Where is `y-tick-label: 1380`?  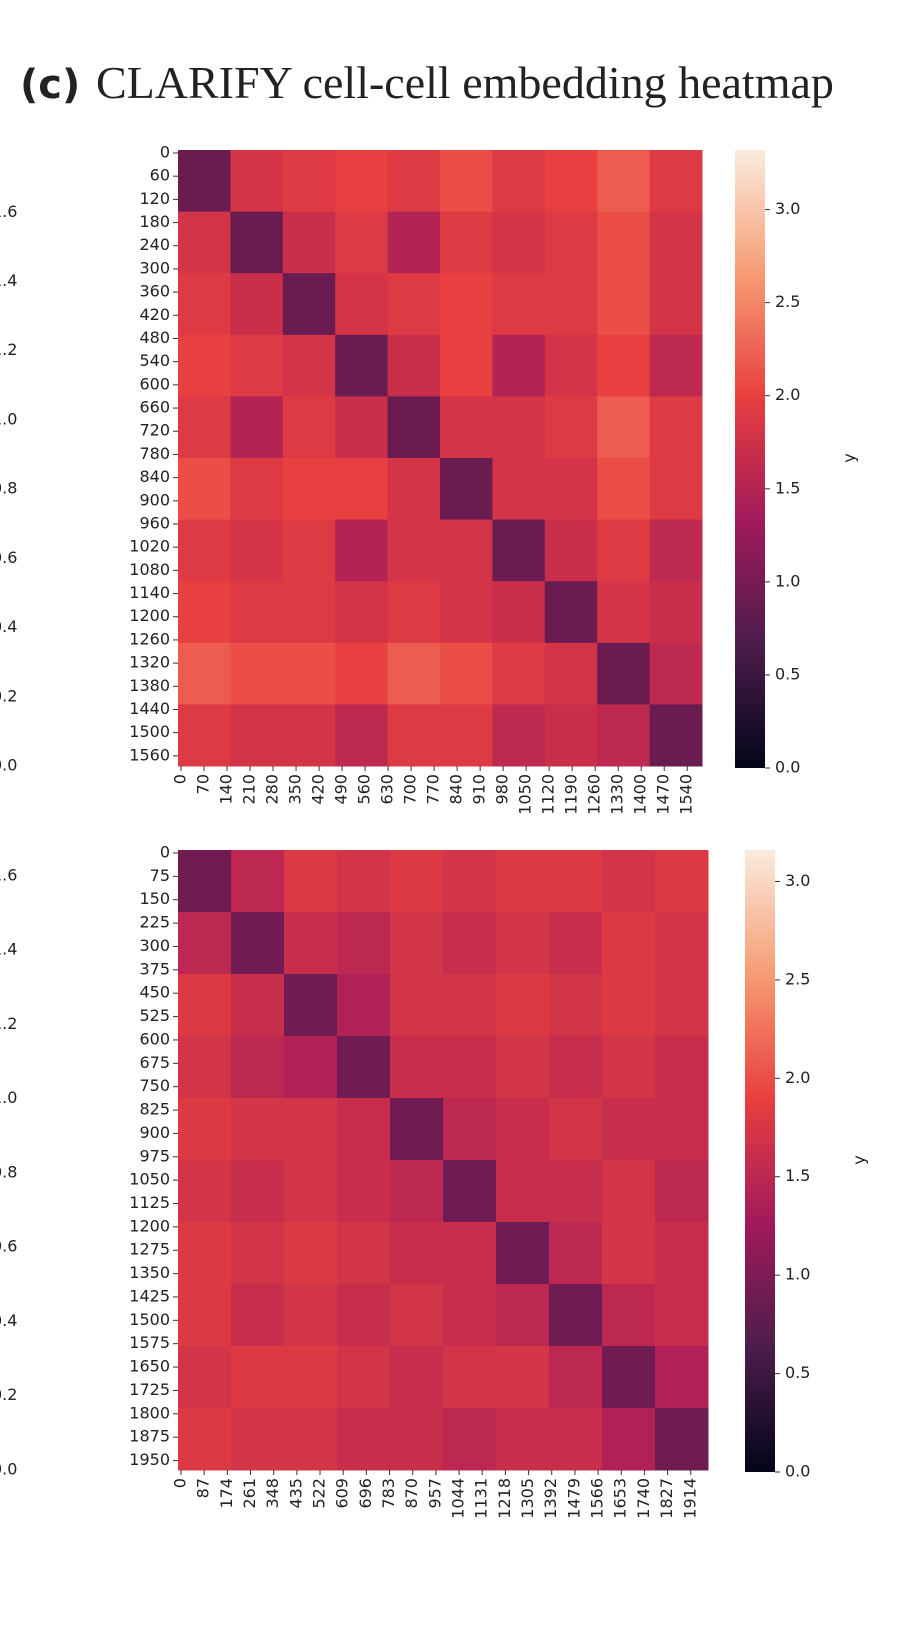
y-tick-label: 1380 is located at coordinates (149, 685).